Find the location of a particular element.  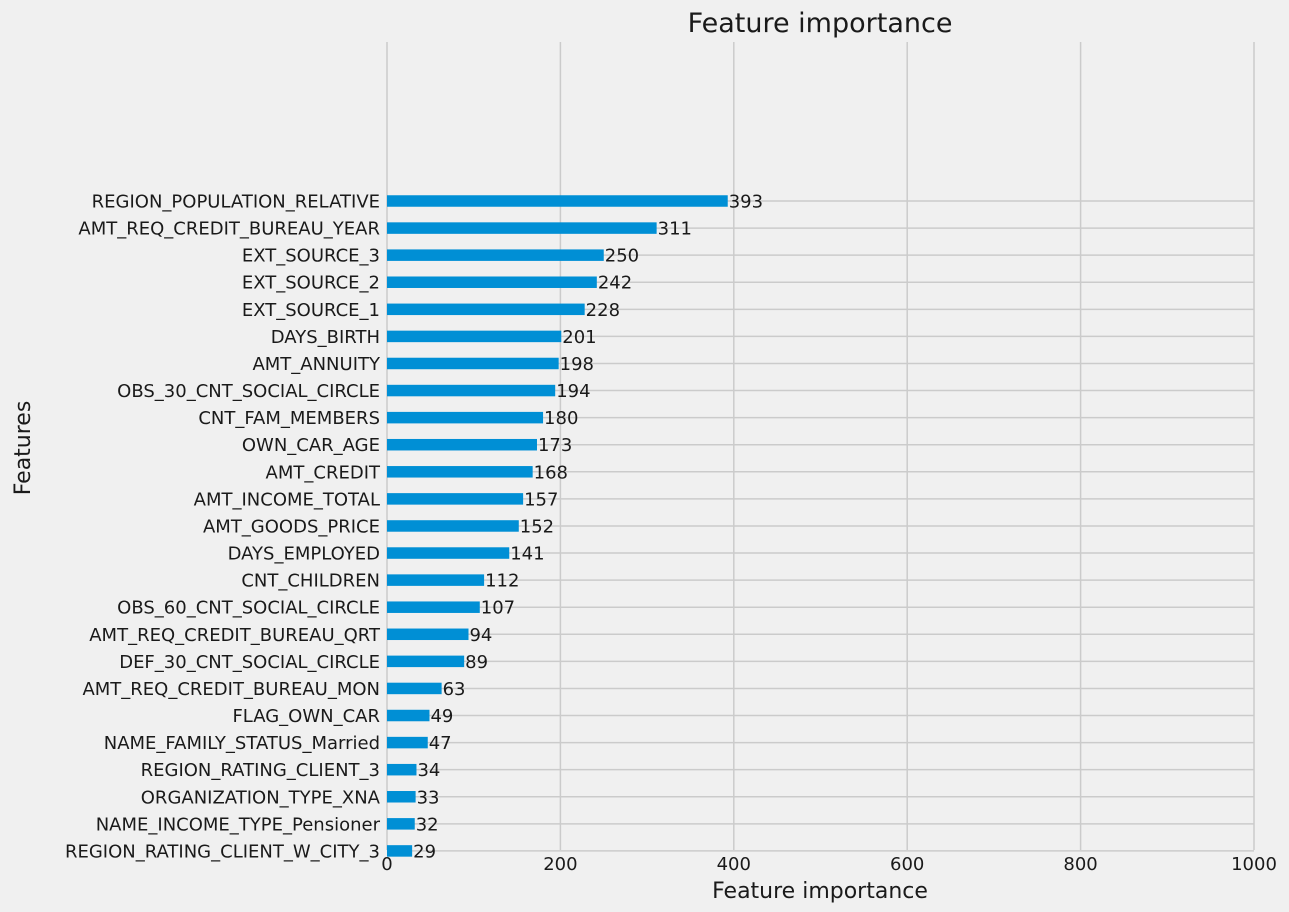

y-tick-label: AMT_GOODS_PRICE is located at coordinates (291, 526).